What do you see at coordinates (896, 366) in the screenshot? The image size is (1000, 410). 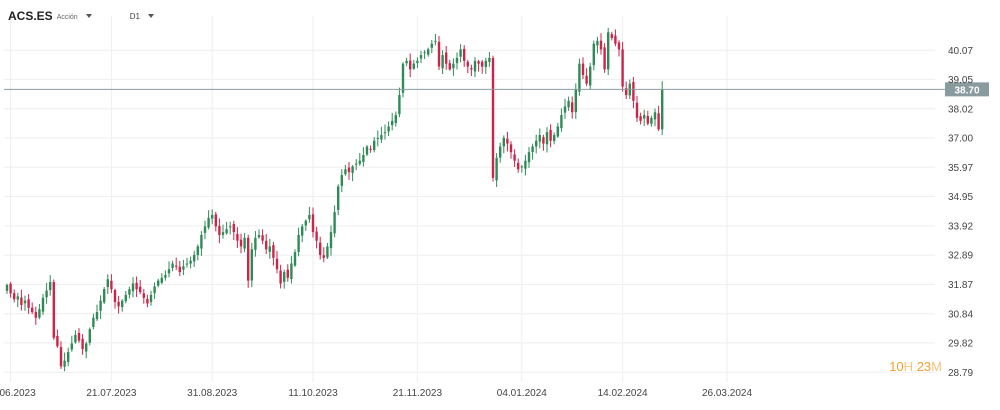 I see `countdown-hours: 10` at bounding box center [896, 366].